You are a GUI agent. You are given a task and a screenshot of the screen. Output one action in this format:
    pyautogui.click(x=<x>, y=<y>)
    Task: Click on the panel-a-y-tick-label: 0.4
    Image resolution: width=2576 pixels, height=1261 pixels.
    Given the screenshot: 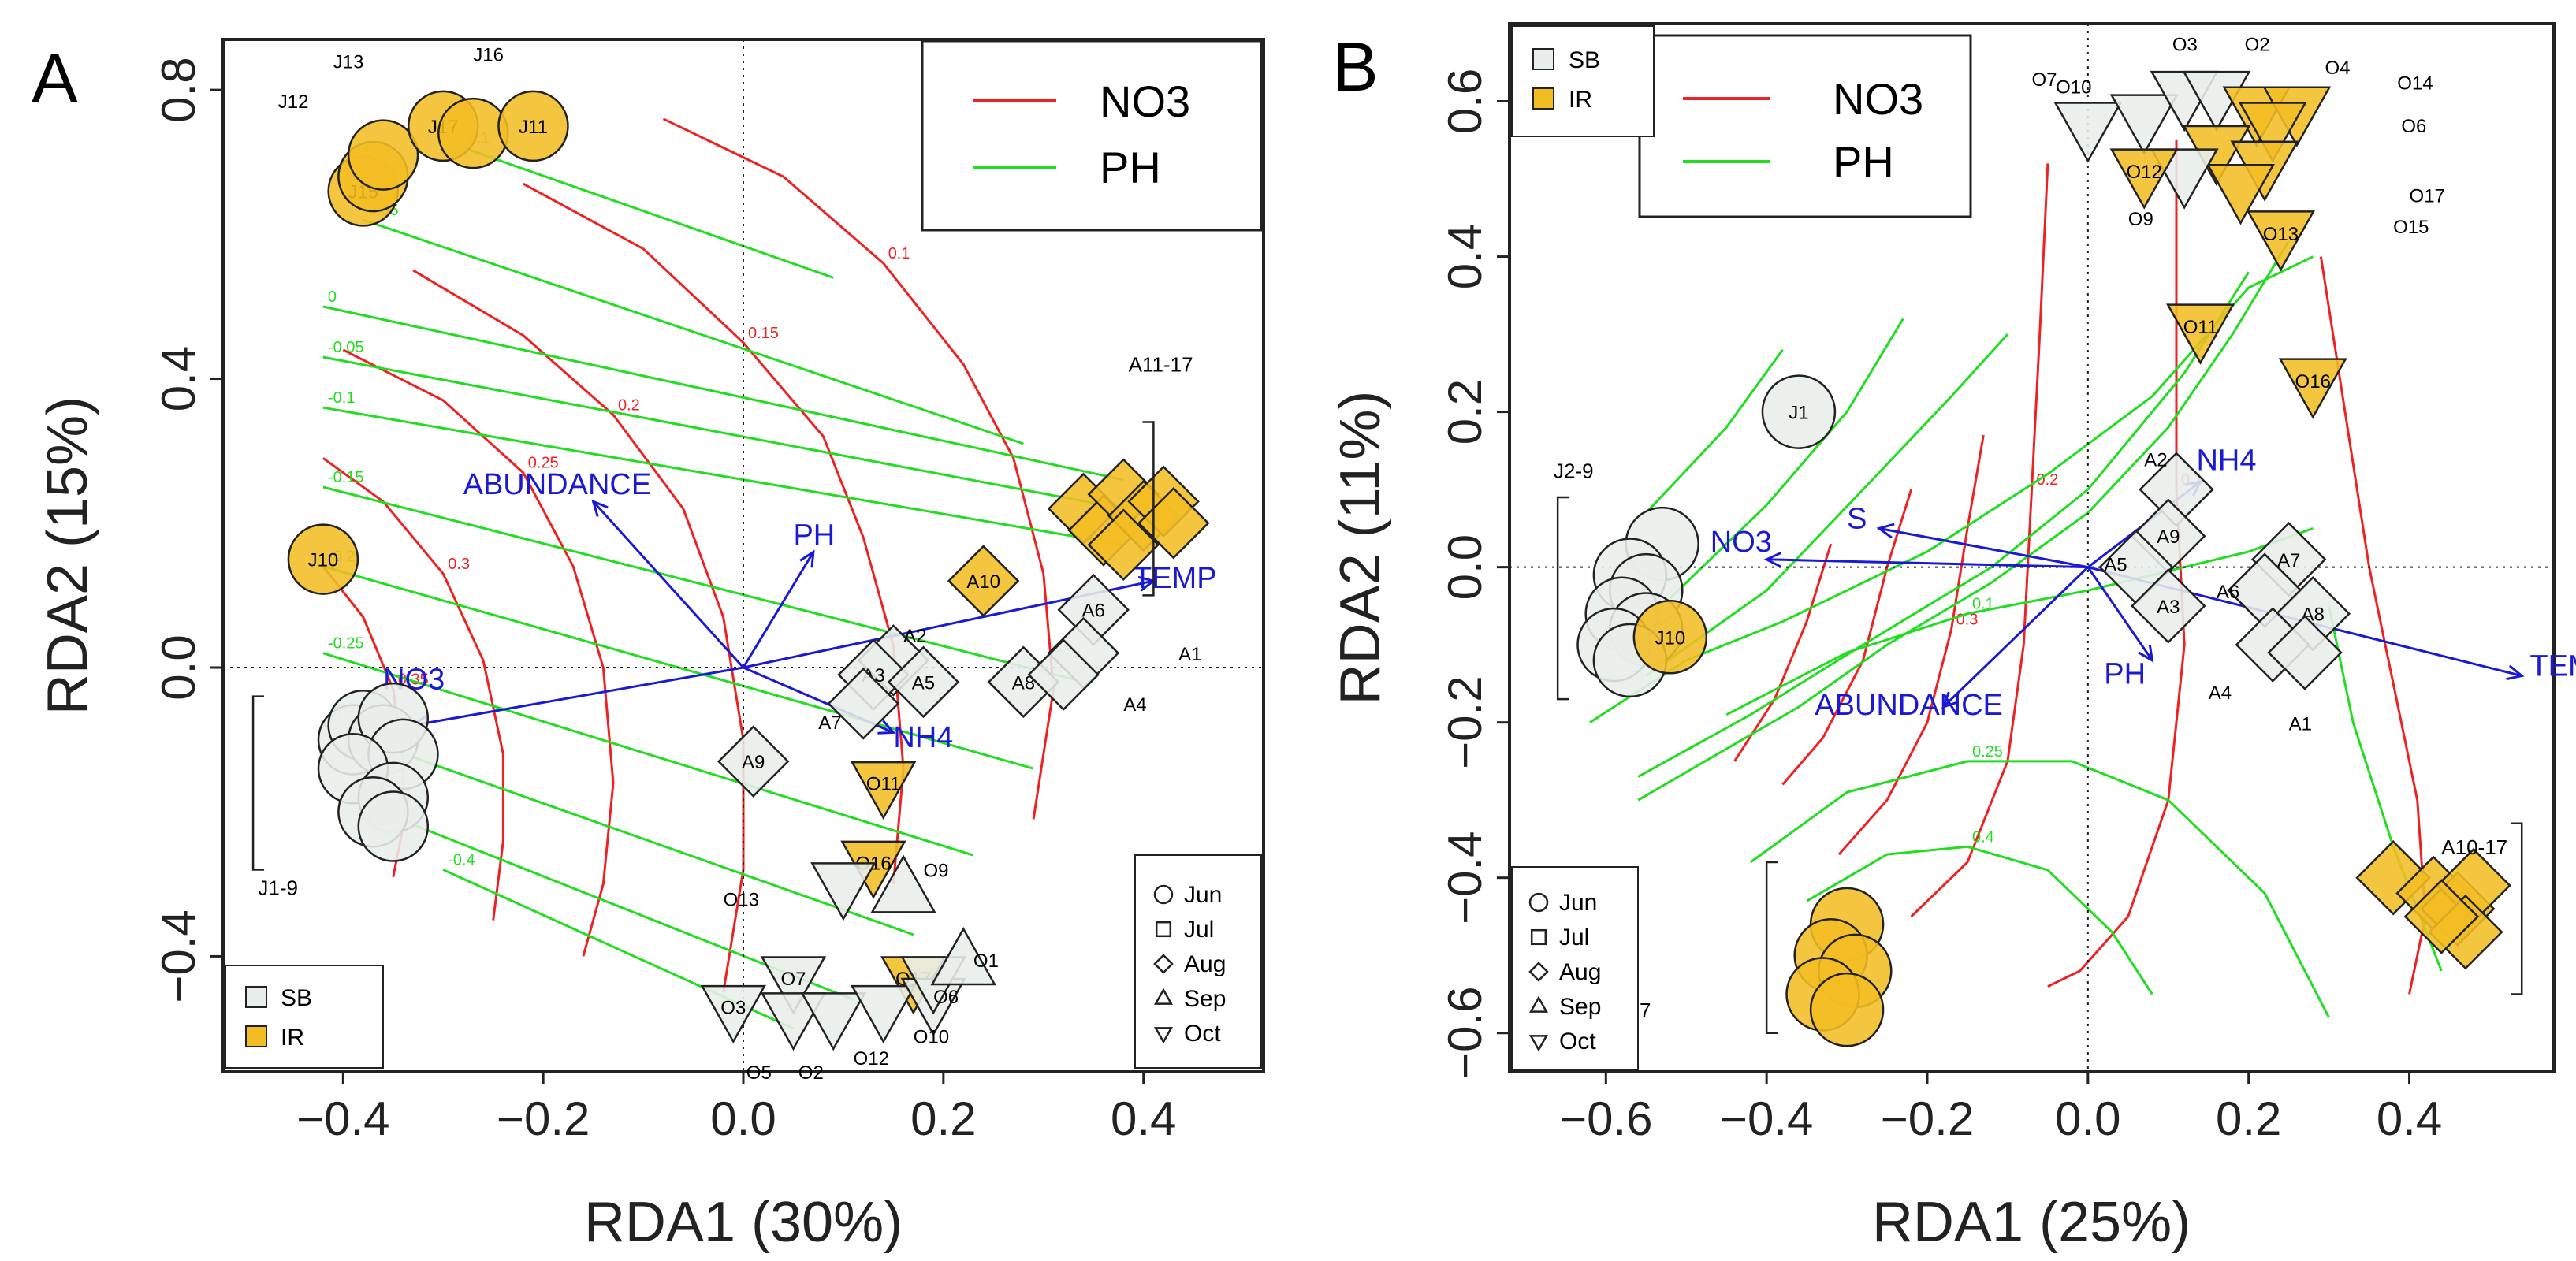 What is the action you would take?
    pyautogui.click(x=178, y=378)
    